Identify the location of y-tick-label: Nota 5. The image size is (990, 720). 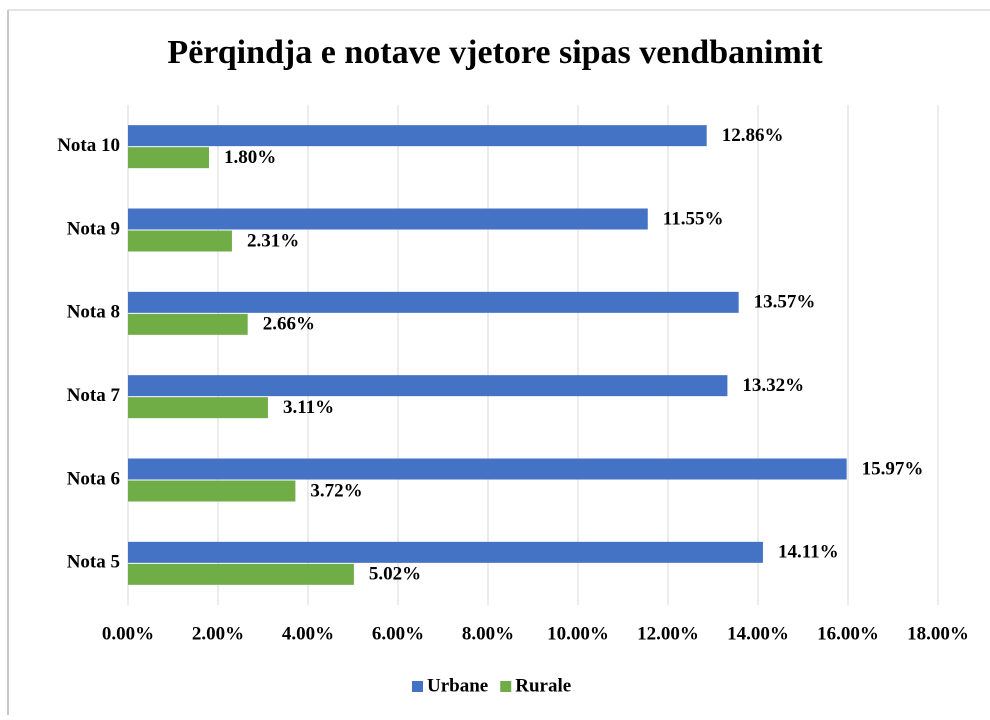
(93, 562).